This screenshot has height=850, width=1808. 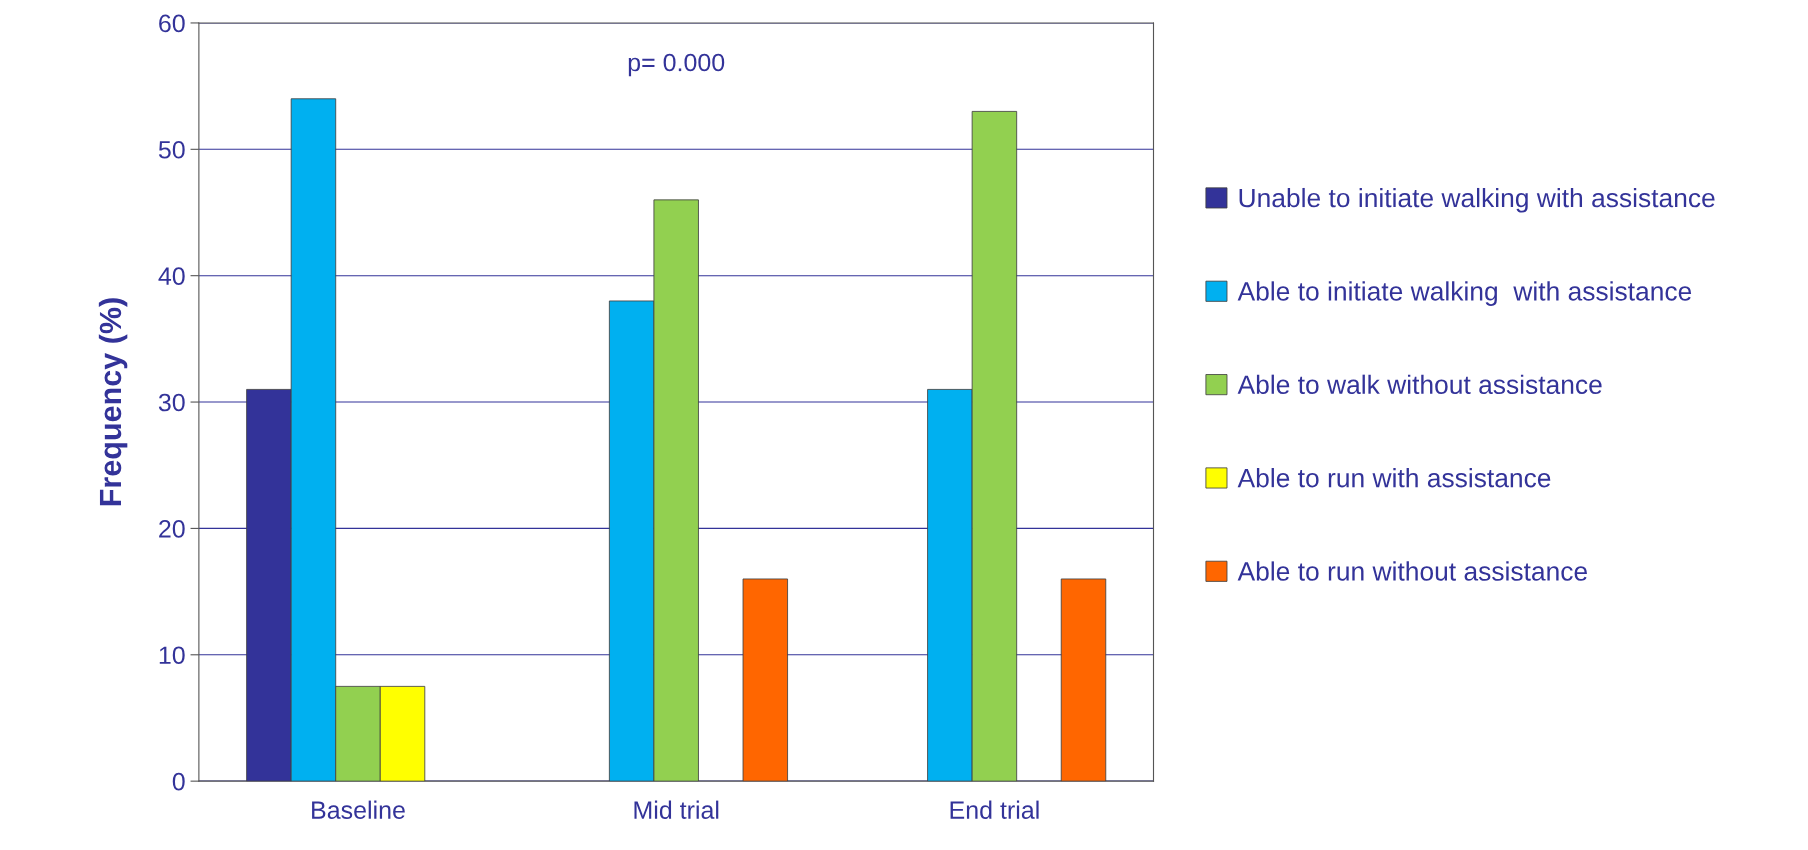 I want to click on y-tick-label: 50, so click(x=171, y=149).